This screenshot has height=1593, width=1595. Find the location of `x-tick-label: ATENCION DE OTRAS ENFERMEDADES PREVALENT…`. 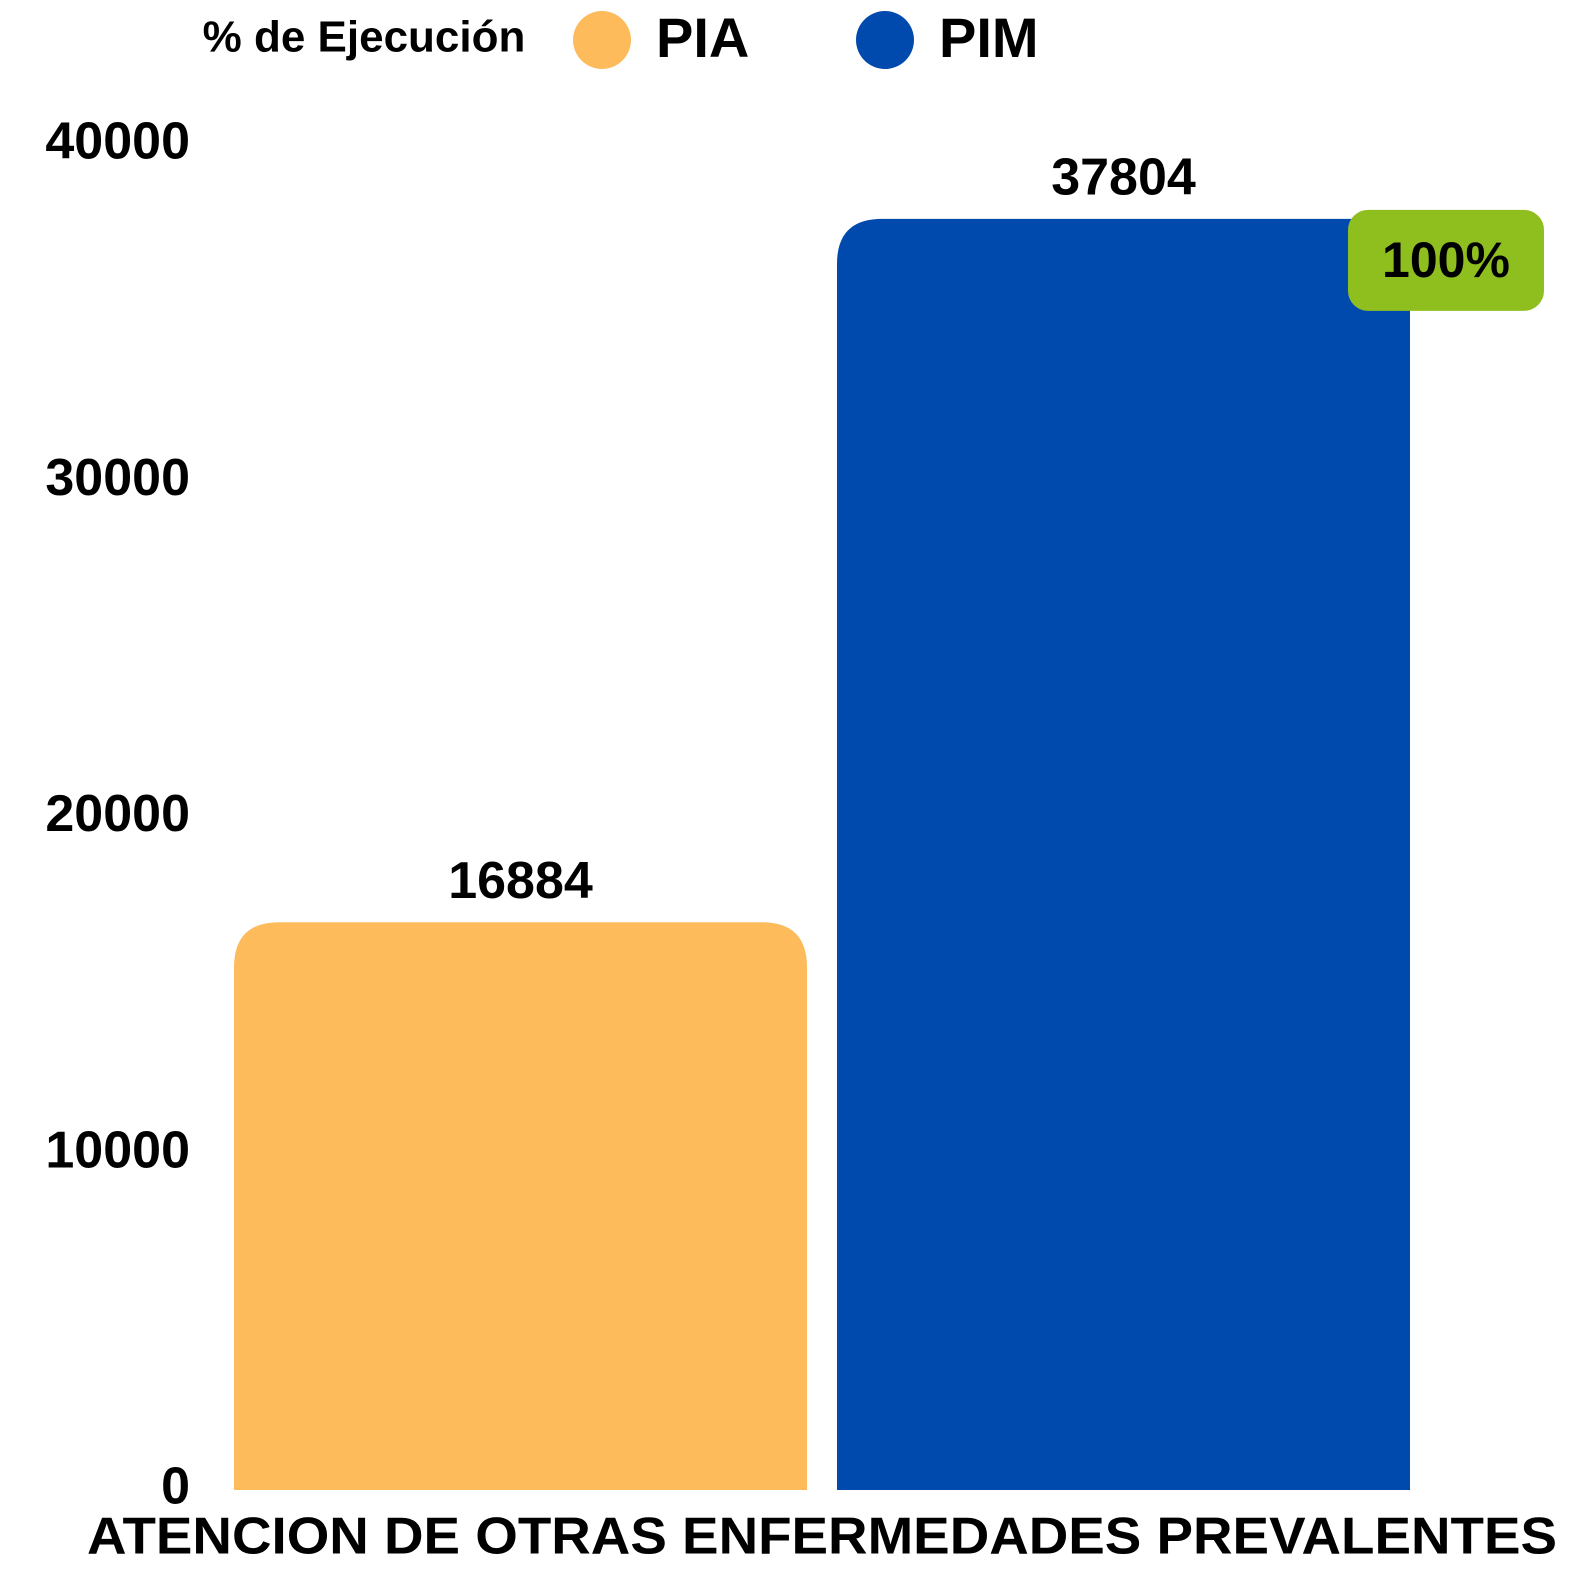

x-tick-label: ATENCION DE OTRAS ENFERMEDADES PREVALENT… is located at coordinates (822, 1537).